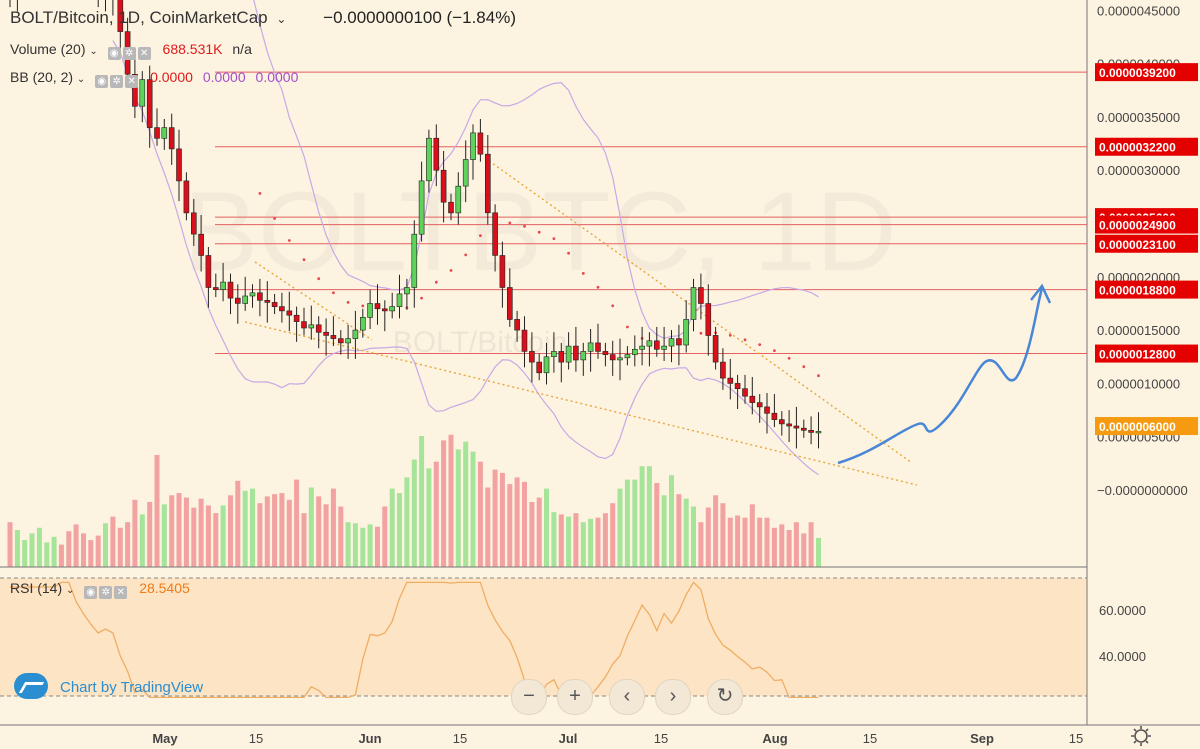 The image size is (1200, 749). Describe the element at coordinates (31, 686) in the screenshot. I see `tradingview-logo-icon` at that location.